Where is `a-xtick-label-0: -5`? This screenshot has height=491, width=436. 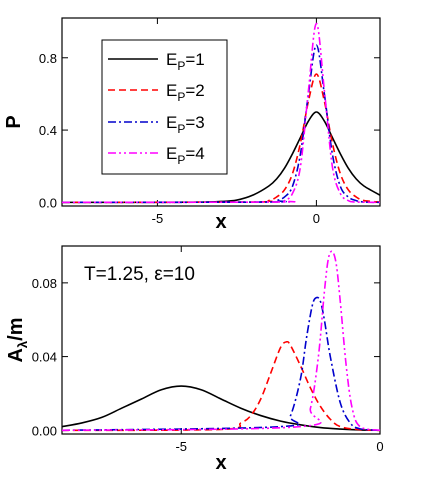 a-xtick-label-0: -5 is located at coordinates (181, 446).